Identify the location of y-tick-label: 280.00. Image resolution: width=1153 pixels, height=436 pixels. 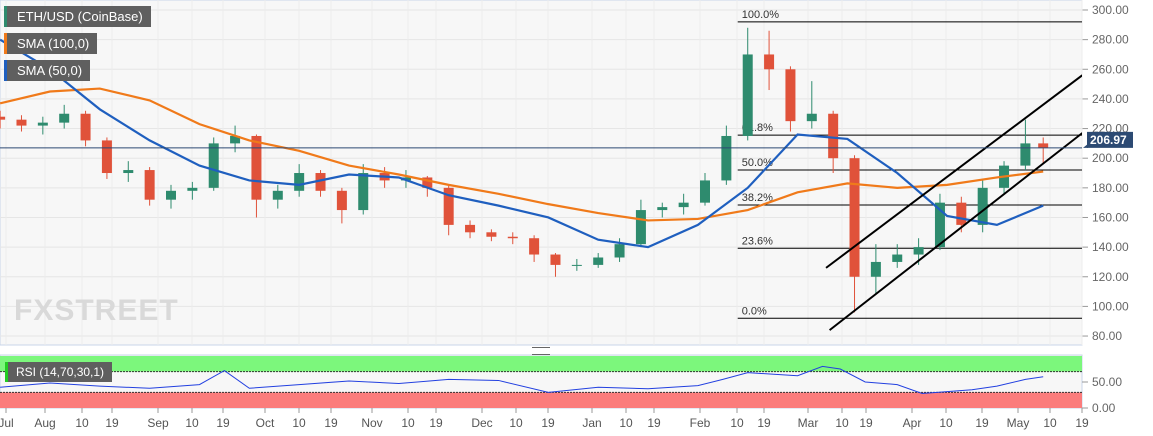
(1110, 40).